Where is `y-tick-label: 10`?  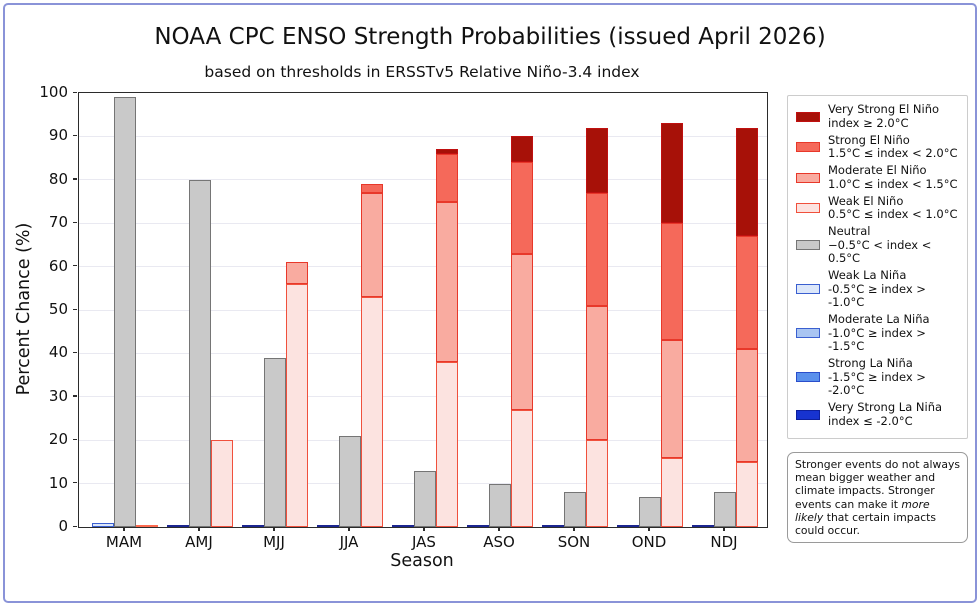 y-tick-label: 10 is located at coordinates (58, 482).